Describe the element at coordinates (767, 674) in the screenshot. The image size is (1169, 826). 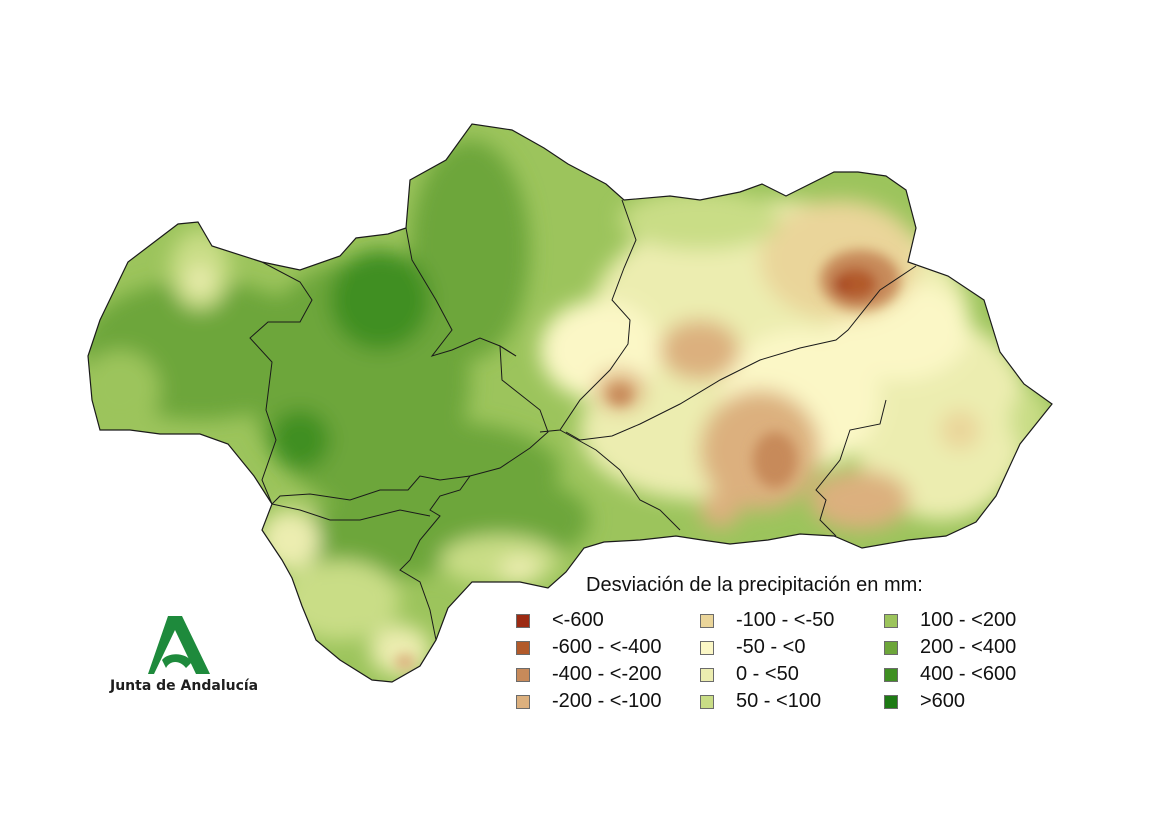
I see `legend-label: 0 - <50` at that location.